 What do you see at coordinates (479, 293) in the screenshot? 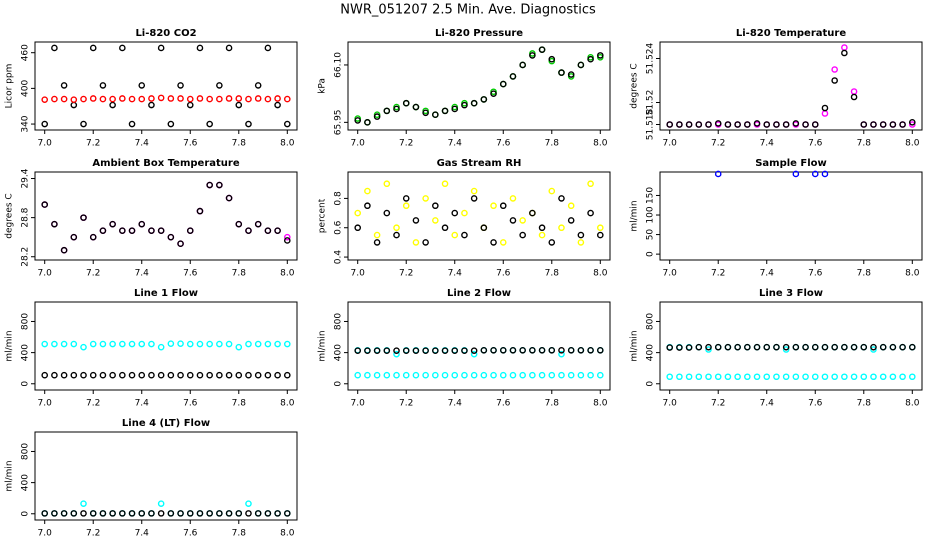
I see `panel-title: Line 2 Flow` at bounding box center [479, 293].